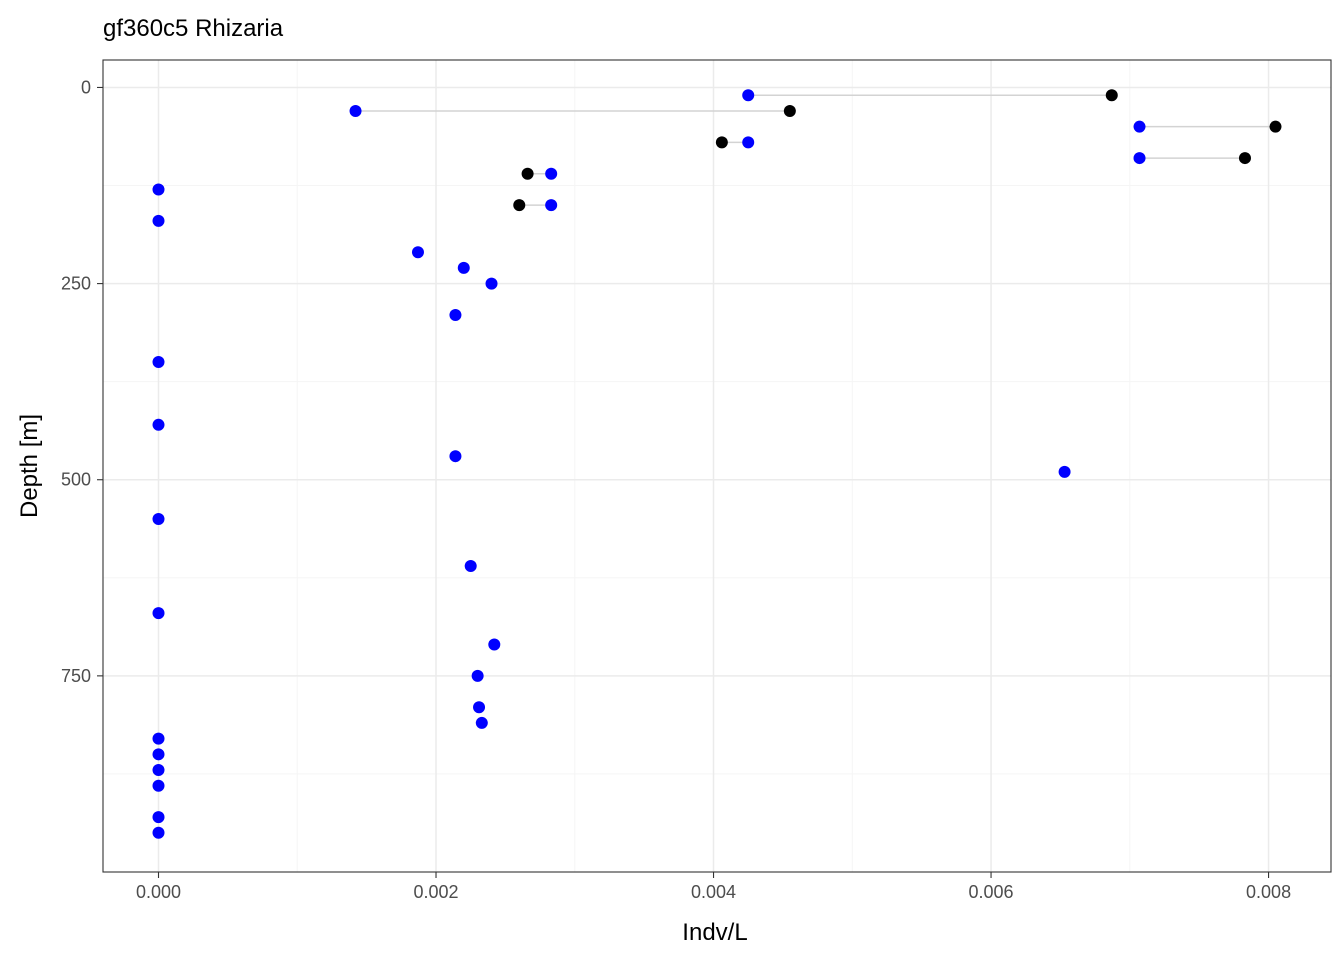 This screenshot has width=1344, height=960. I want to click on x-tick-label: 0.004, so click(713, 892).